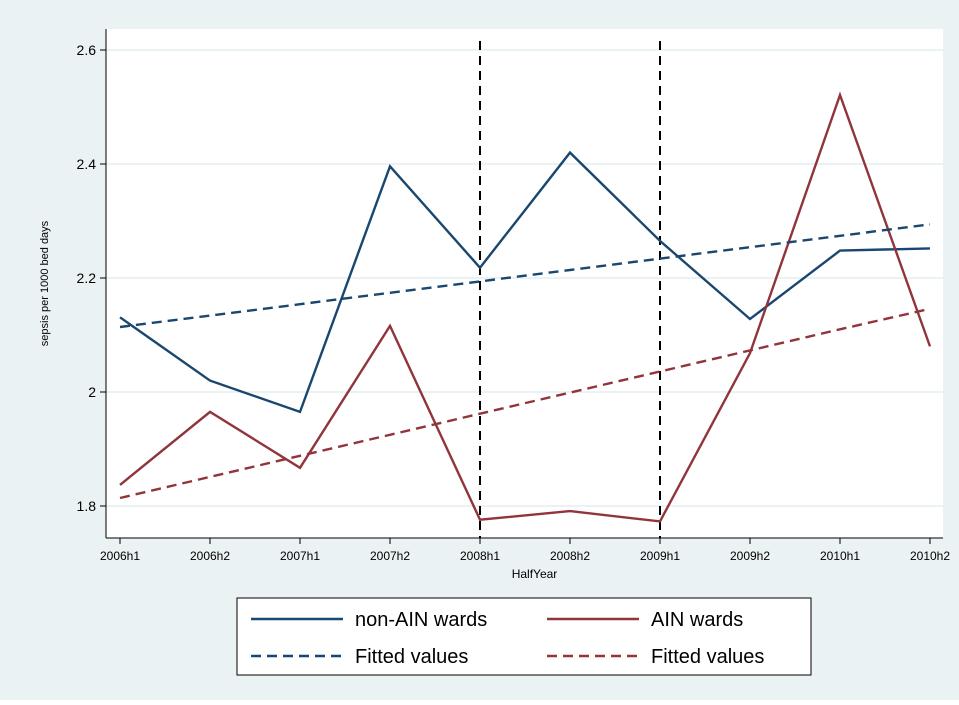 The image size is (959, 705). Describe the element at coordinates (535, 574) in the screenshot. I see `x-axis-title: HalfYear` at that location.